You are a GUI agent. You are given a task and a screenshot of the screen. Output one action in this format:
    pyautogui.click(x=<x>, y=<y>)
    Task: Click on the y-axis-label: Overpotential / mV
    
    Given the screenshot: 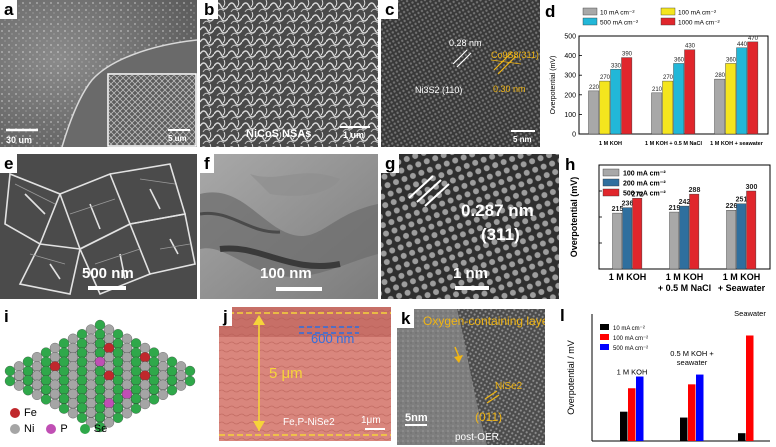 What is the action you would take?
    pyautogui.click(x=571, y=377)
    